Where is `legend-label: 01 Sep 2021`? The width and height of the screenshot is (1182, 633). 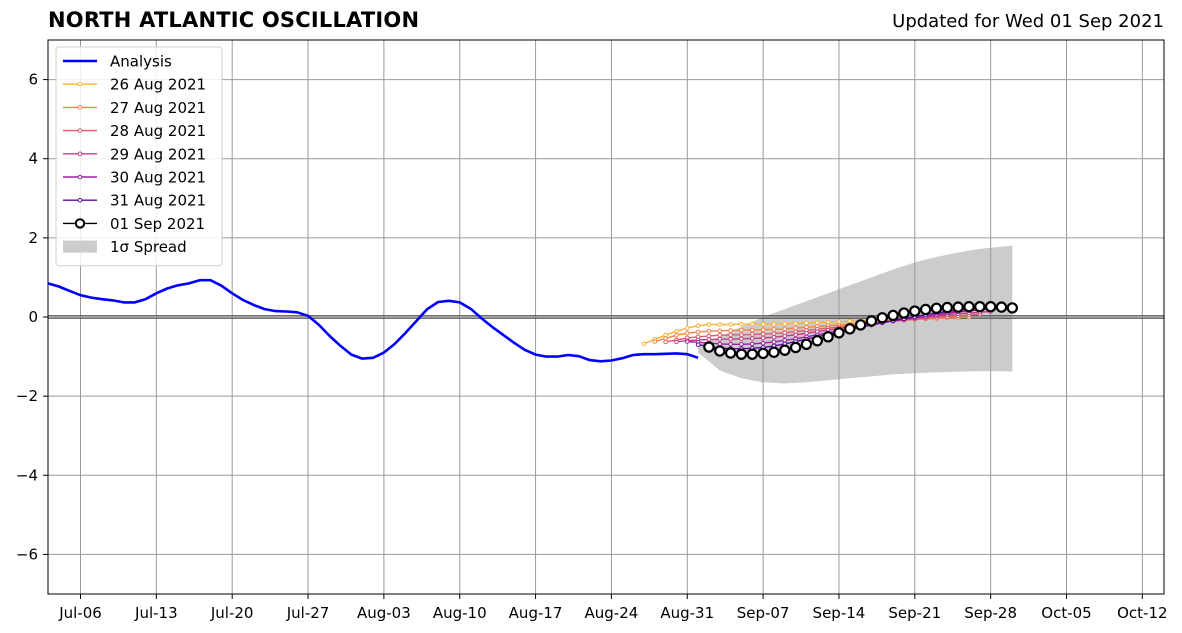 legend-label: 01 Sep 2021 is located at coordinates (157, 224).